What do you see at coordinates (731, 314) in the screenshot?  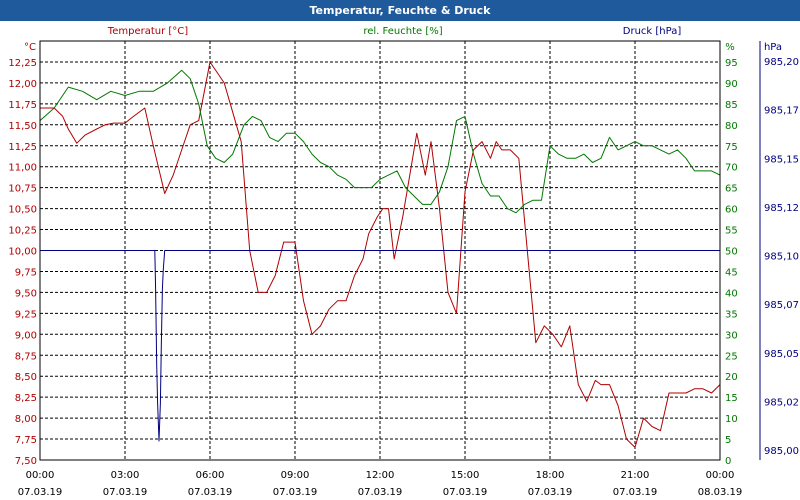 I see `hum-tick-label: 35` at bounding box center [731, 314].